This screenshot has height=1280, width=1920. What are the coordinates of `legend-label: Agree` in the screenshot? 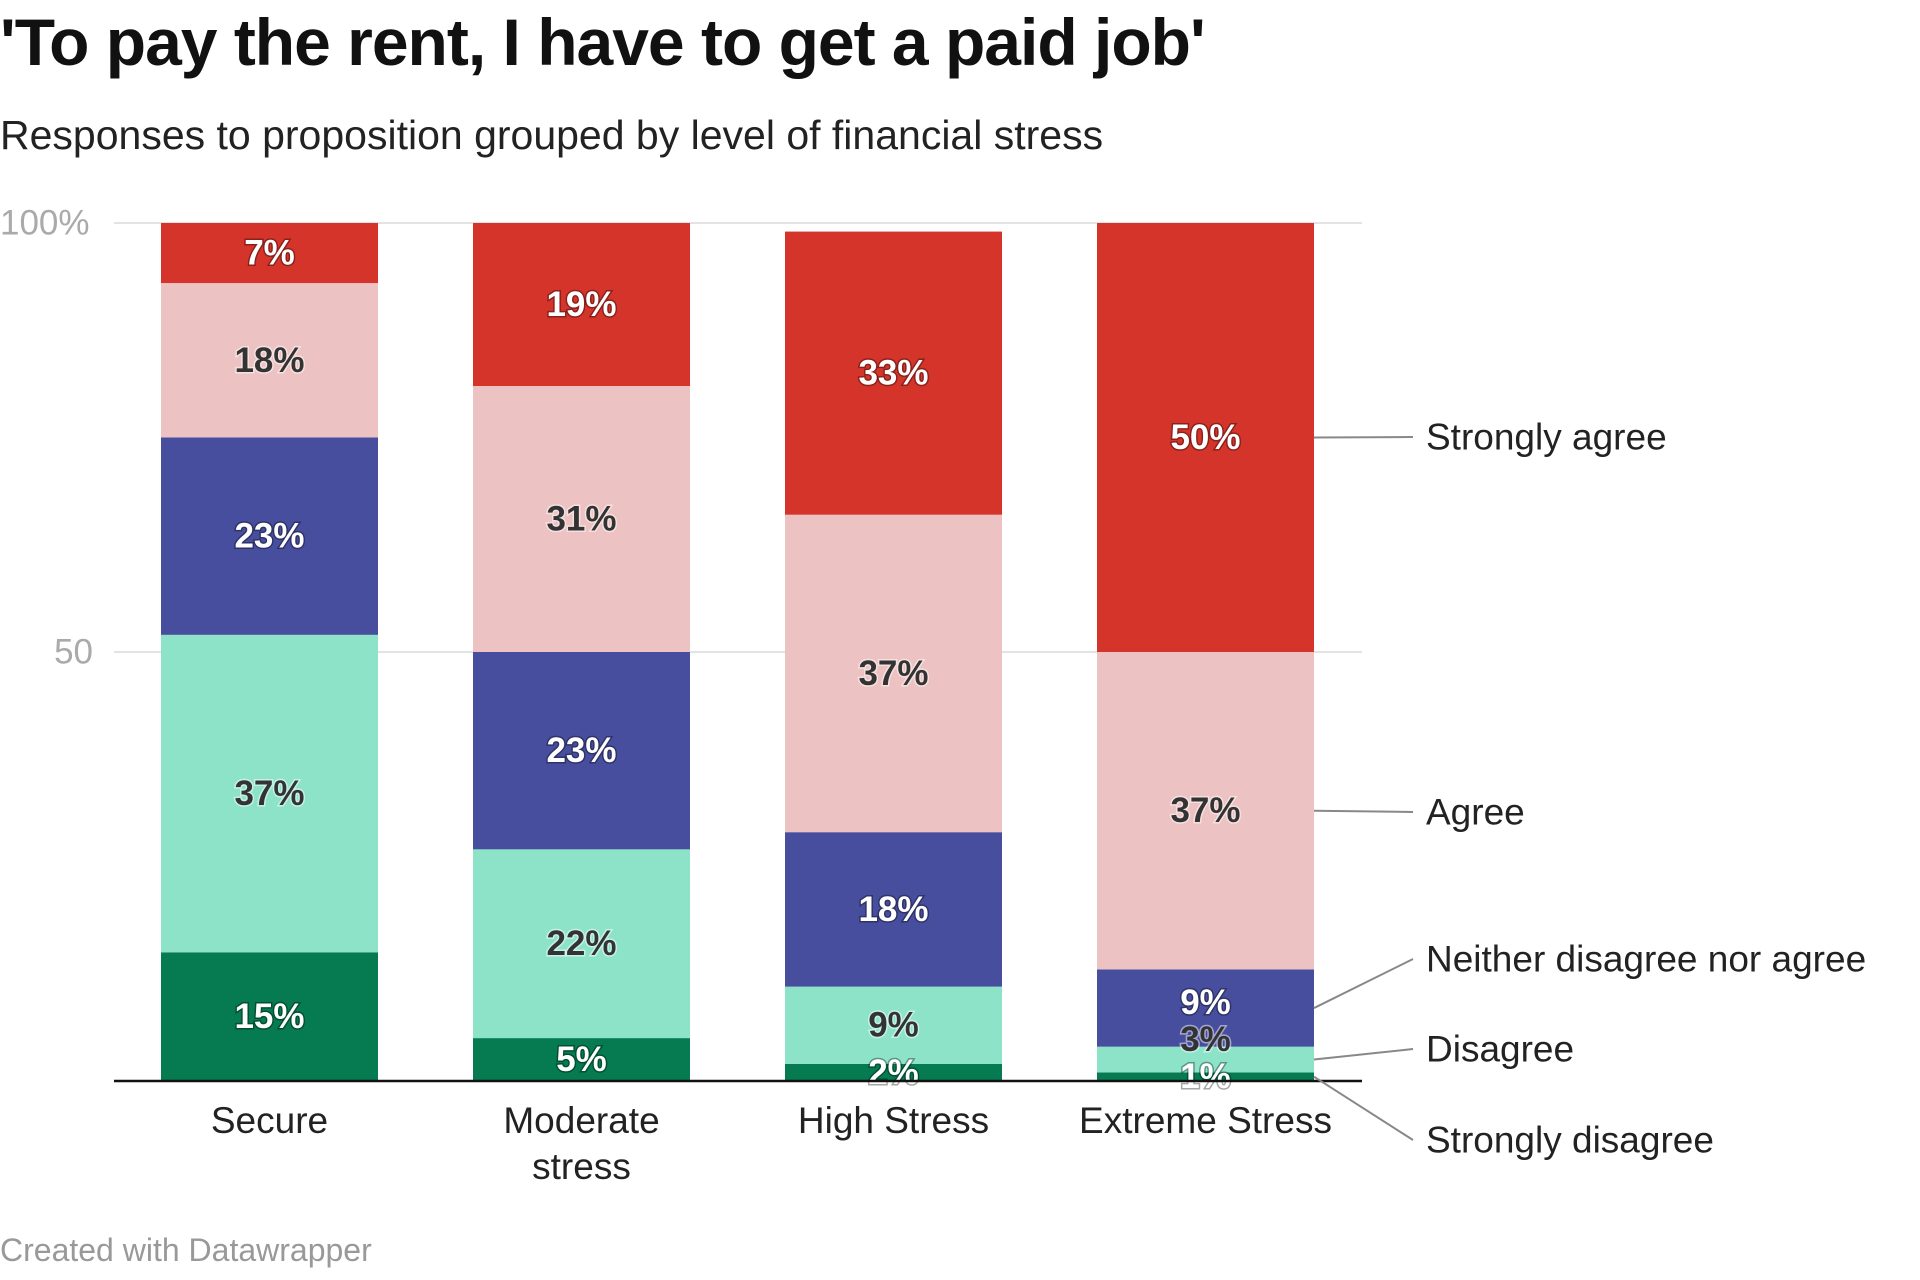 It's located at (1475, 812).